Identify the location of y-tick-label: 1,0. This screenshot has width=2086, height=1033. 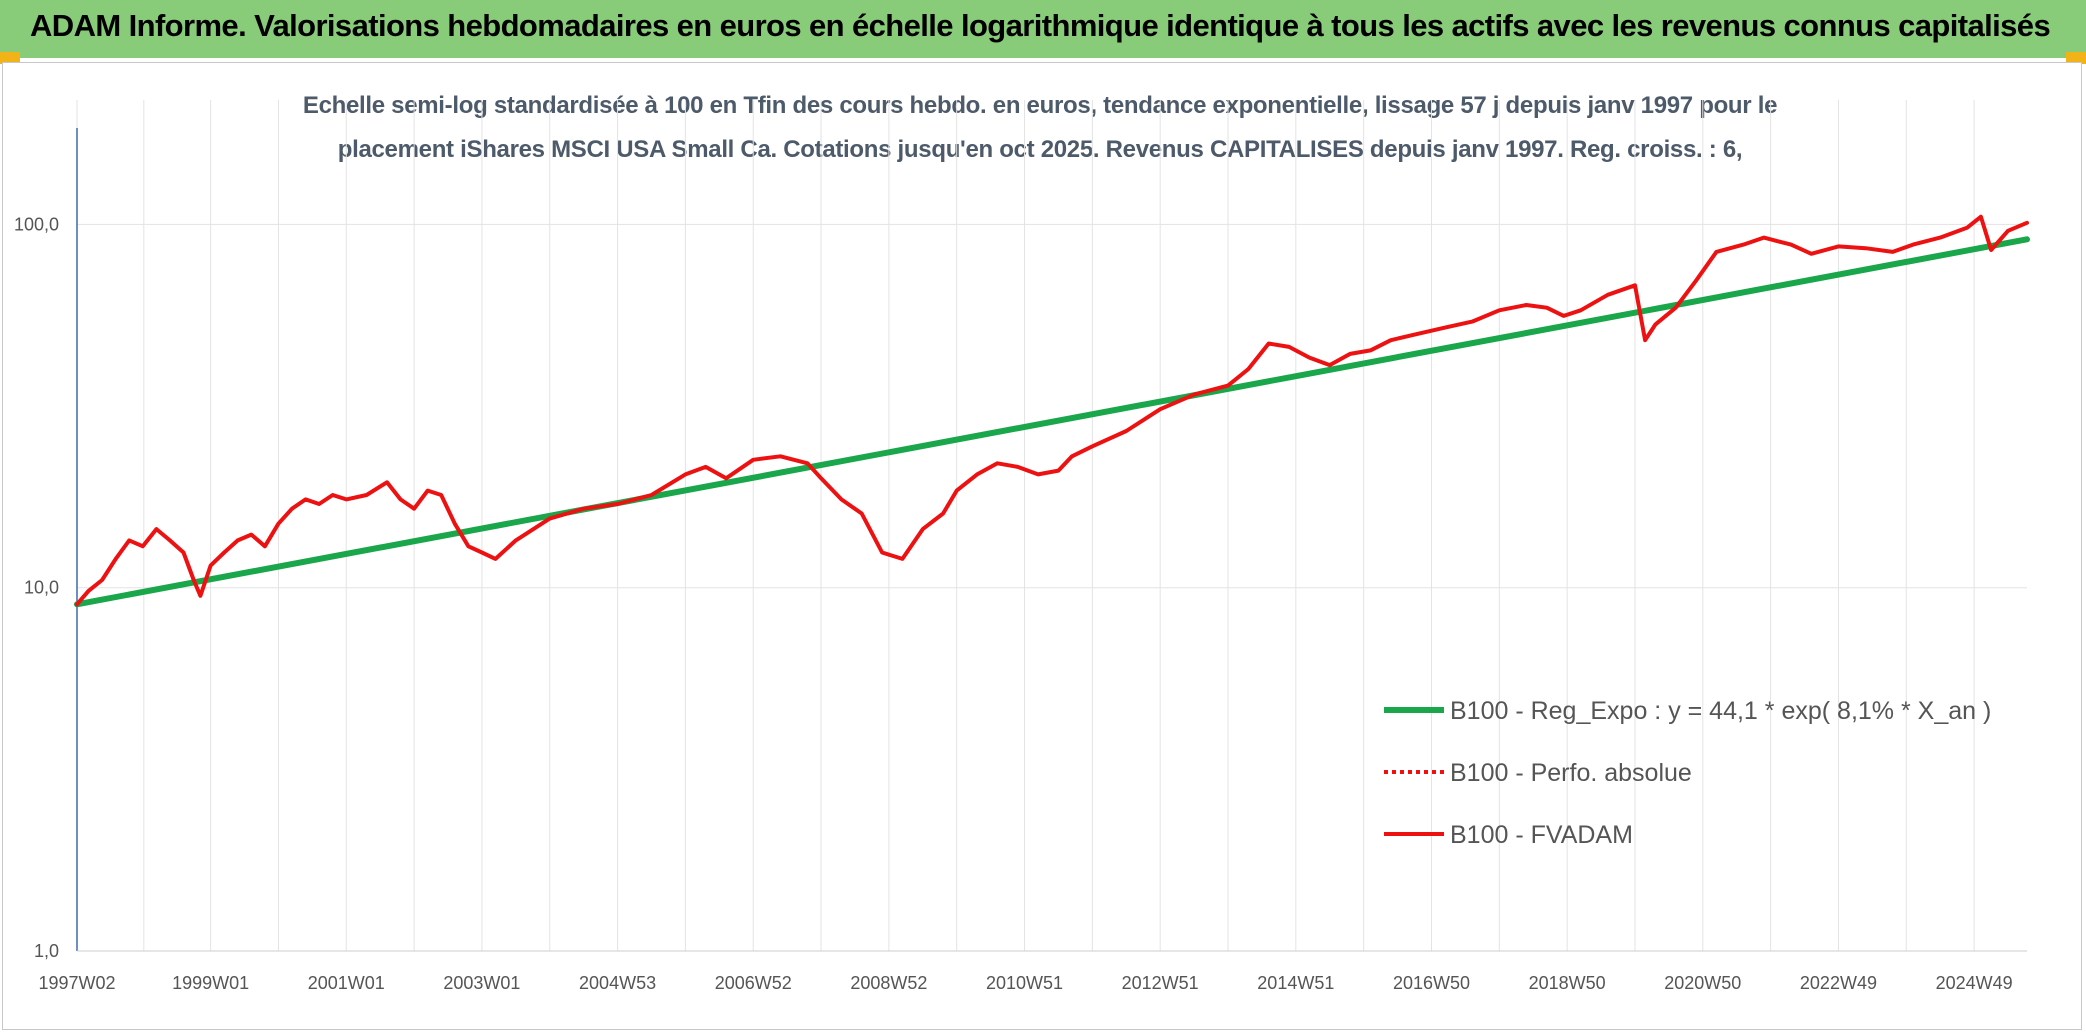
(46, 951).